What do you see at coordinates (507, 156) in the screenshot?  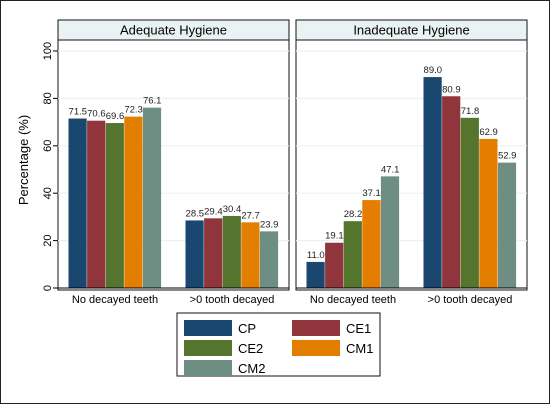 I see `data-label: 52.9` at bounding box center [507, 156].